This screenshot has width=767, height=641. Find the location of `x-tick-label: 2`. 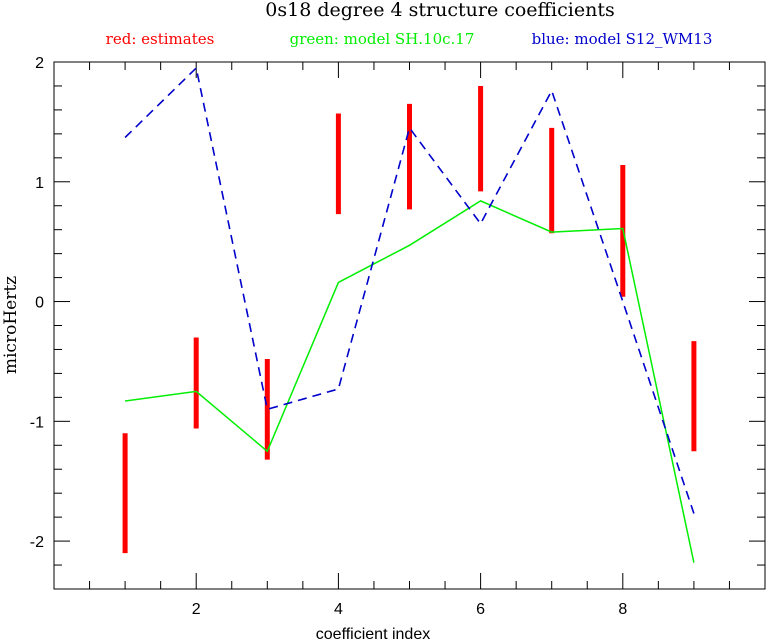

x-tick-label: 2 is located at coordinates (196, 609).